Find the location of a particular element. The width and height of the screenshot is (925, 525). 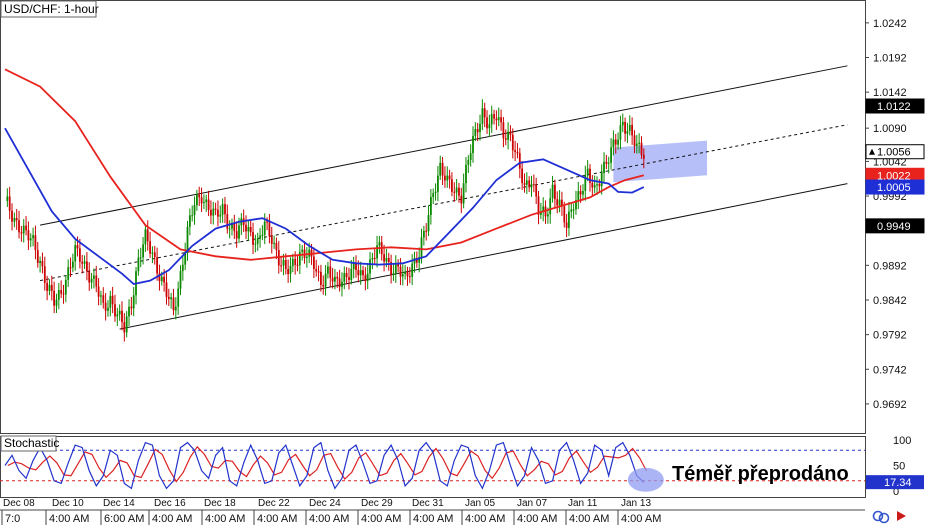

y-tick-label: 1.0242 is located at coordinates (890, 24).